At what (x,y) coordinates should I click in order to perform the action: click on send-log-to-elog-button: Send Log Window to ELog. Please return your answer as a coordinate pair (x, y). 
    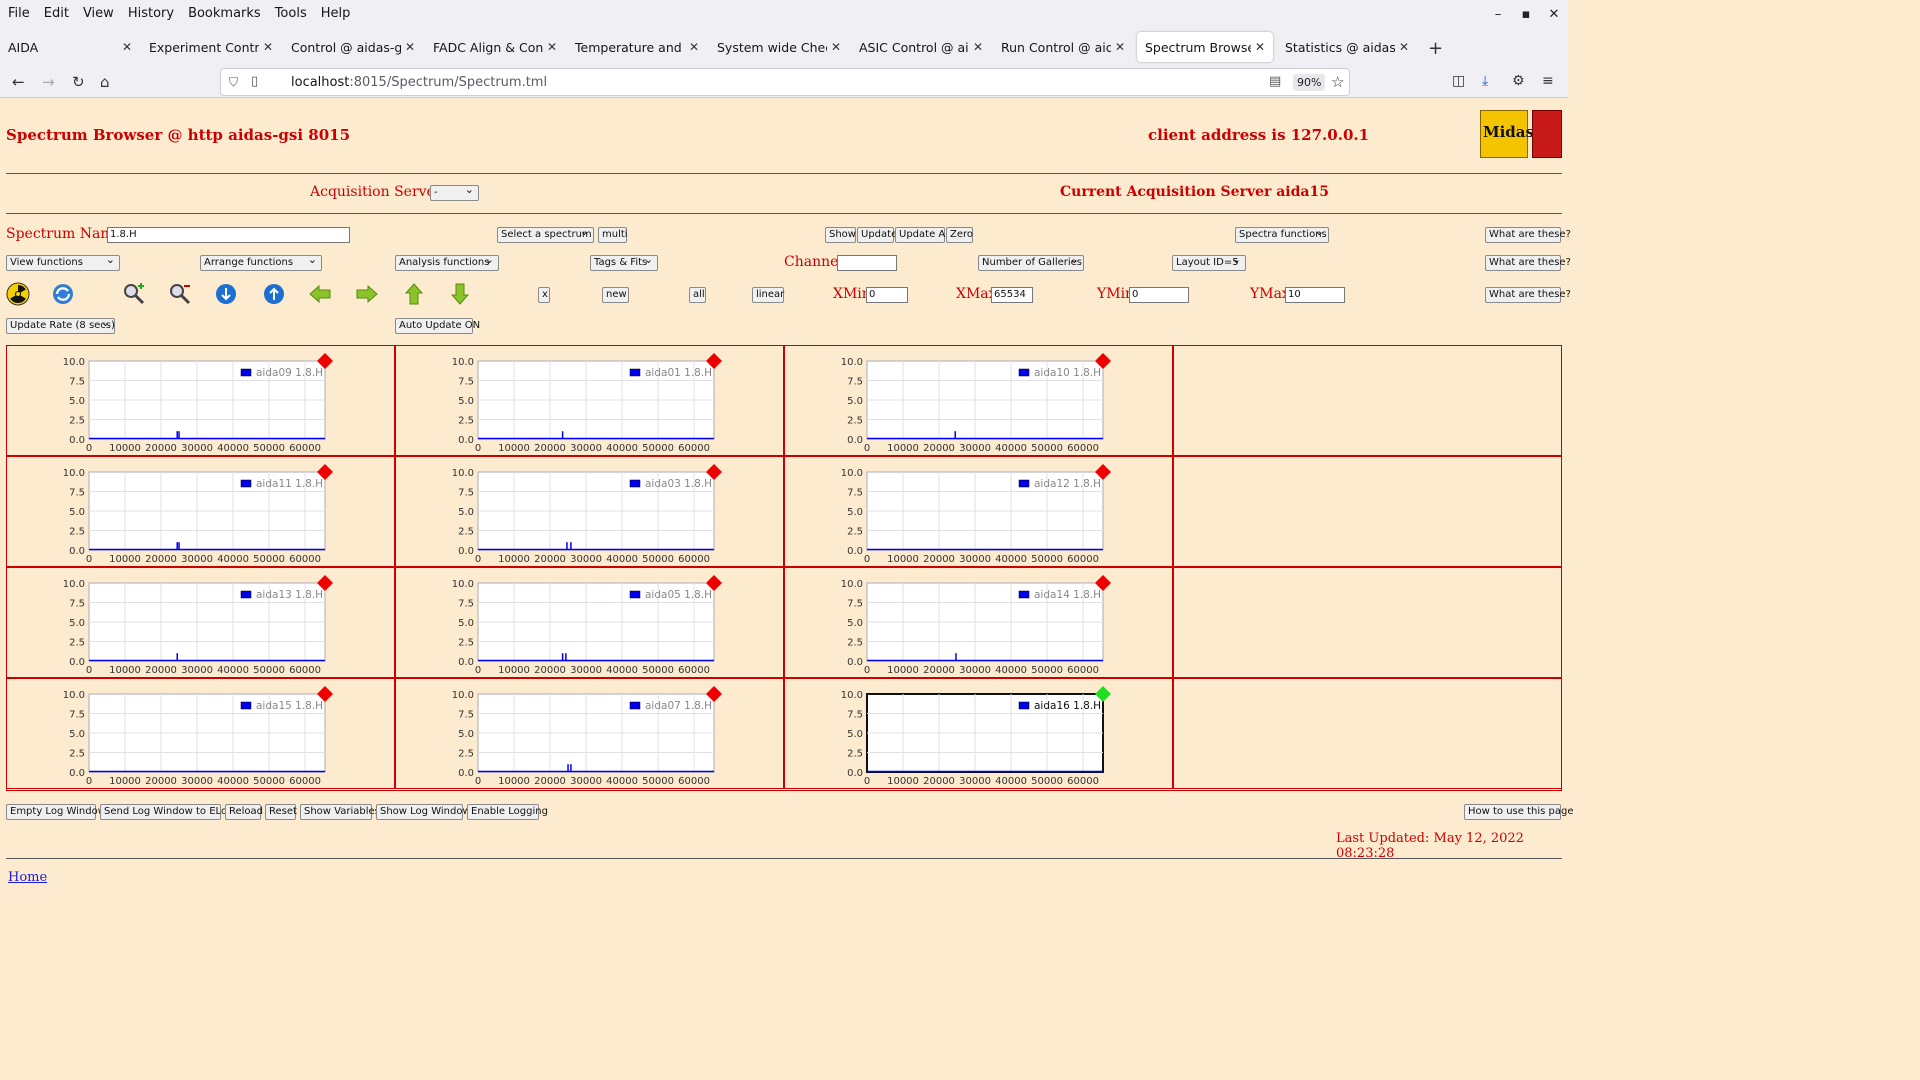
    Looking at the image, I should click on (166, 812).